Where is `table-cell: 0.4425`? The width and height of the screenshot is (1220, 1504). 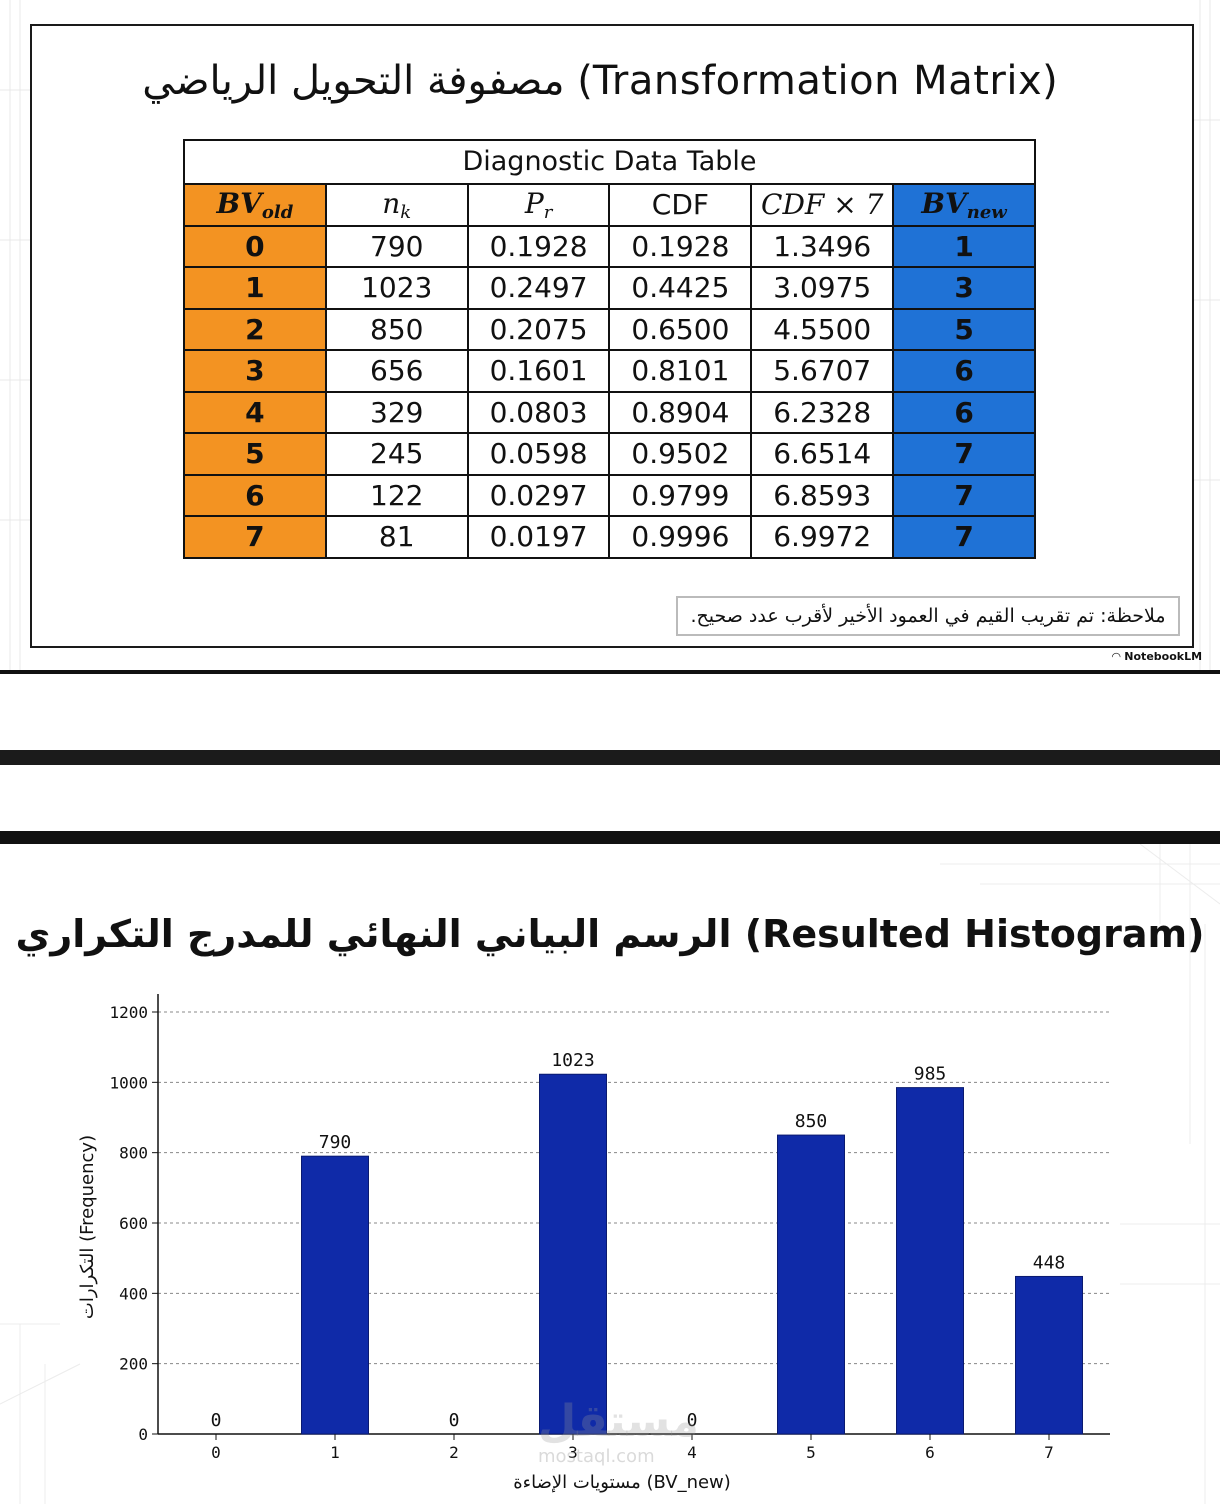
table-cell: 0.4425 is located at coordinates (680, 288).